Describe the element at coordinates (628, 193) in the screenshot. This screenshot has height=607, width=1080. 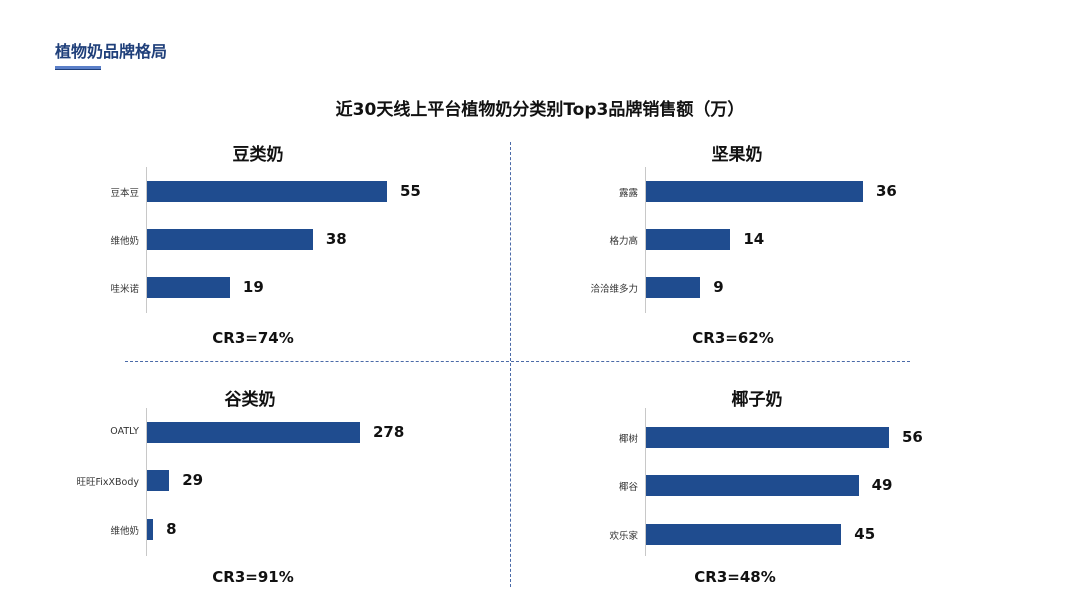
I see `category-label: 露露` at that location.